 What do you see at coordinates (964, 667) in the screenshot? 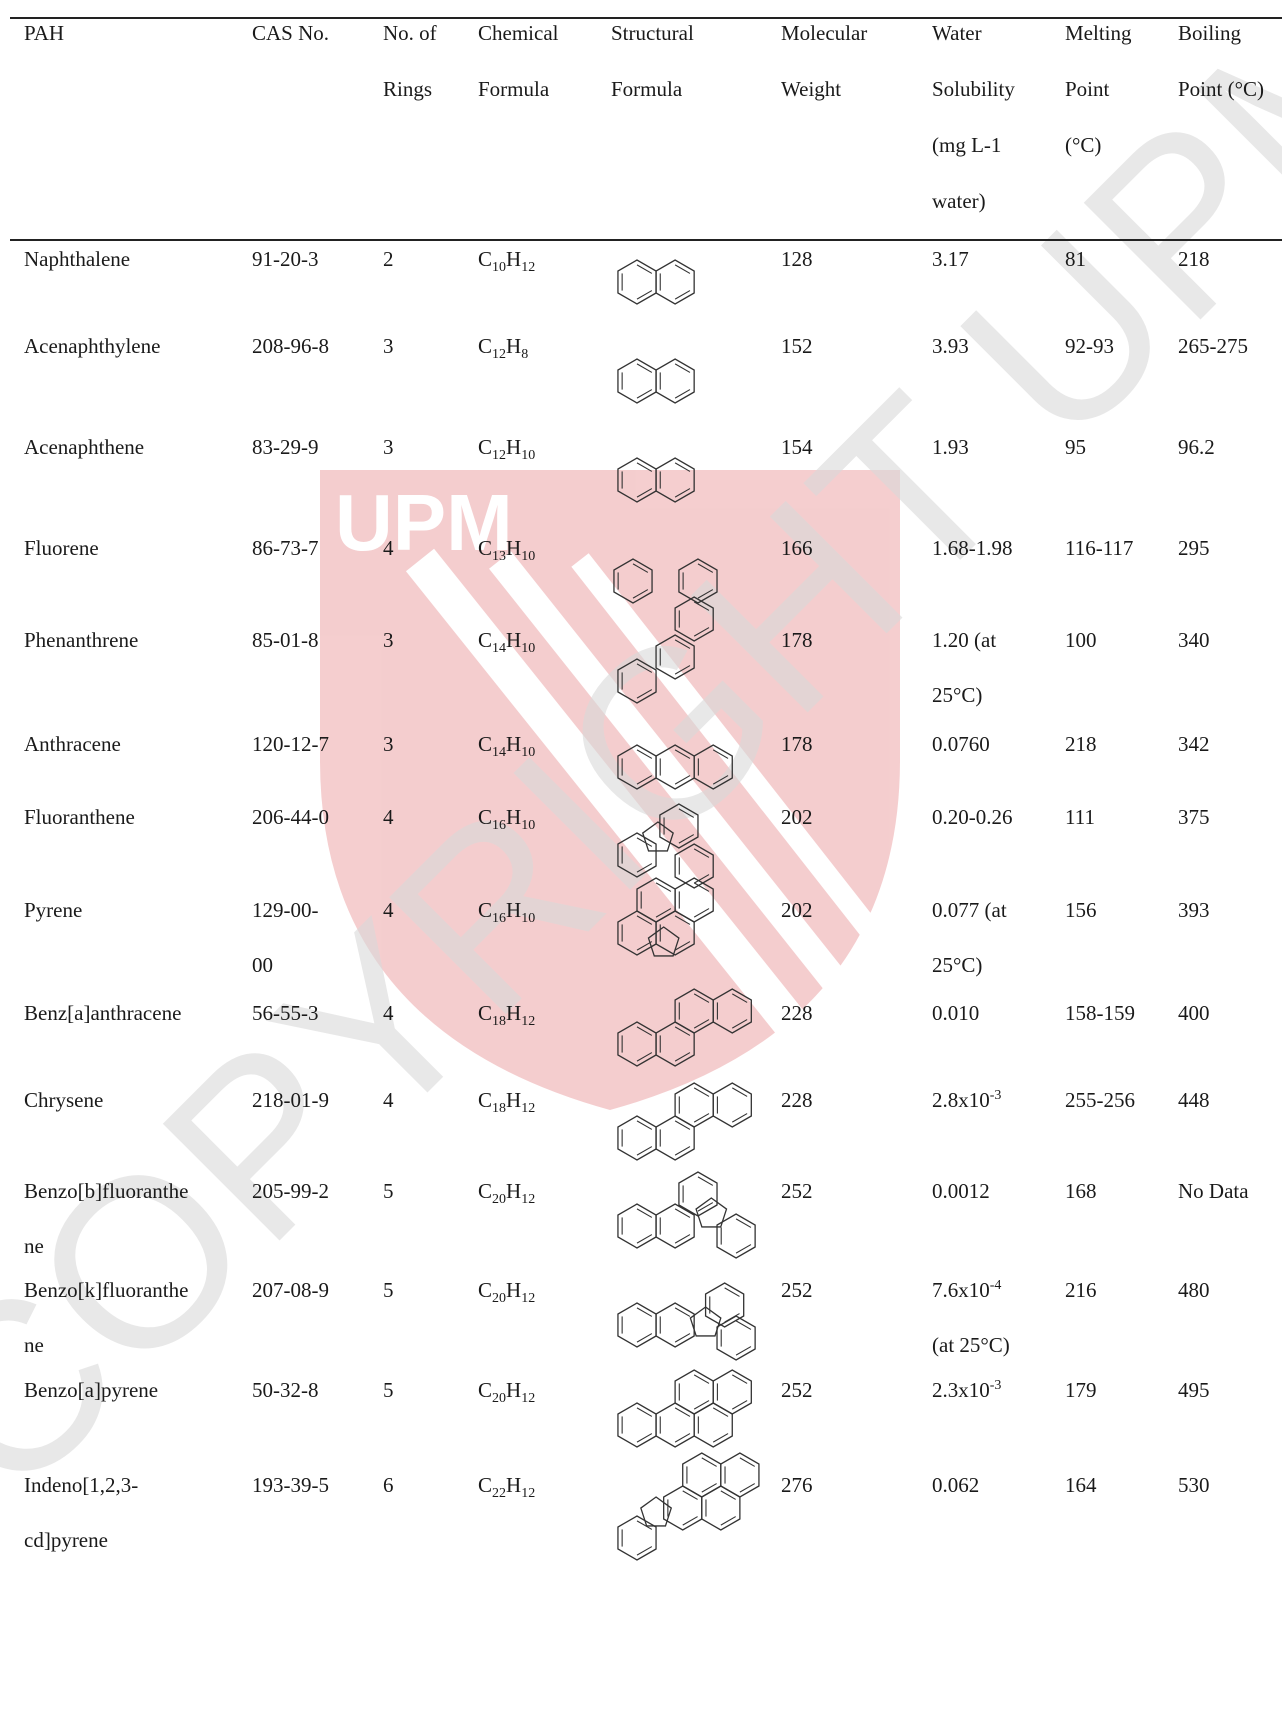
I see `water-solubility: 1.20 (at 25°C)` at bounding box center [964, 667].